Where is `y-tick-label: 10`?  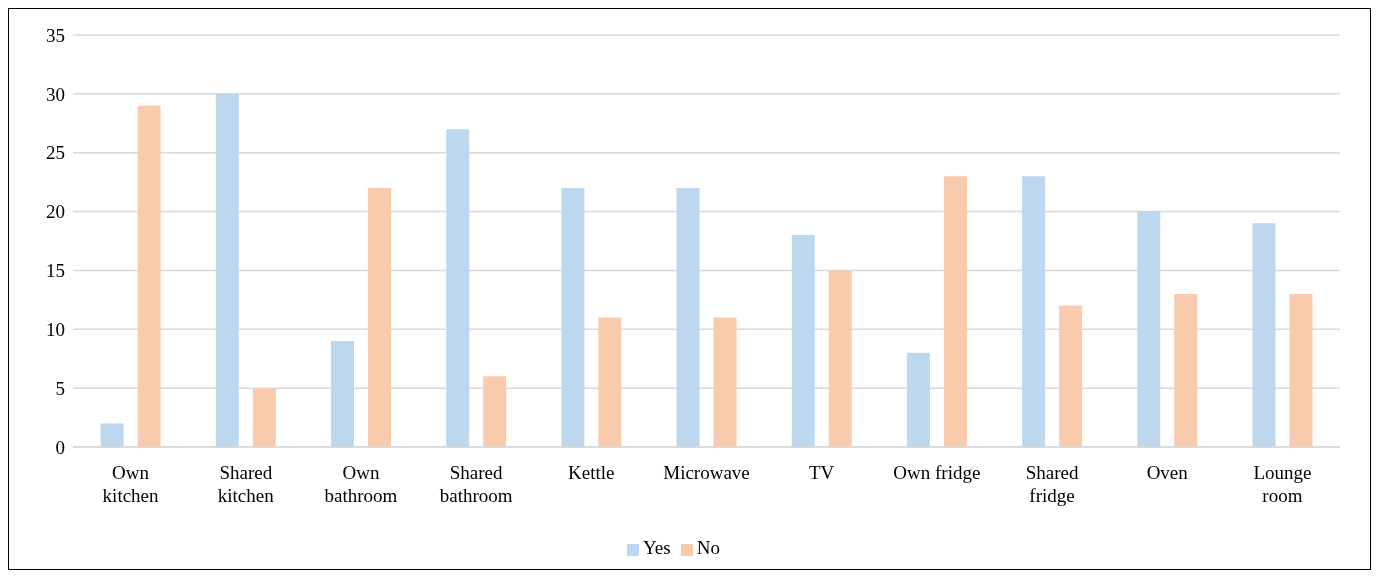 y-tick-label: 10 is located at coordinates (55, 330).